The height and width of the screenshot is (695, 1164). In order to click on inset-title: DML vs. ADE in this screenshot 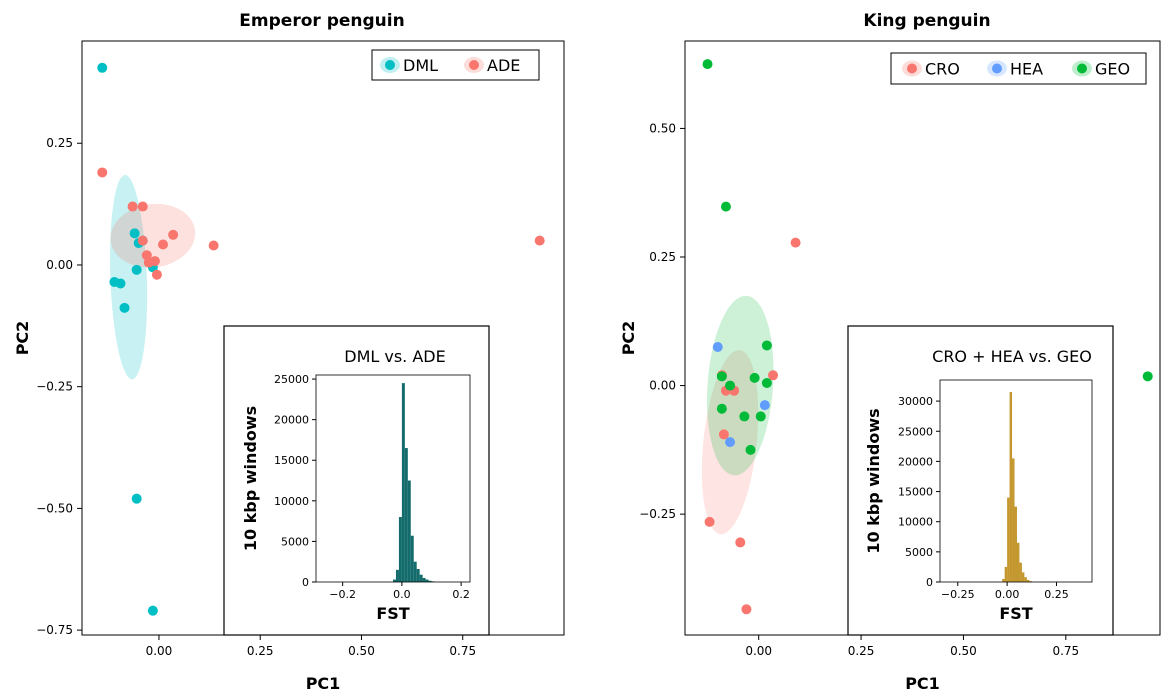, I will do `click(394, 356)`.